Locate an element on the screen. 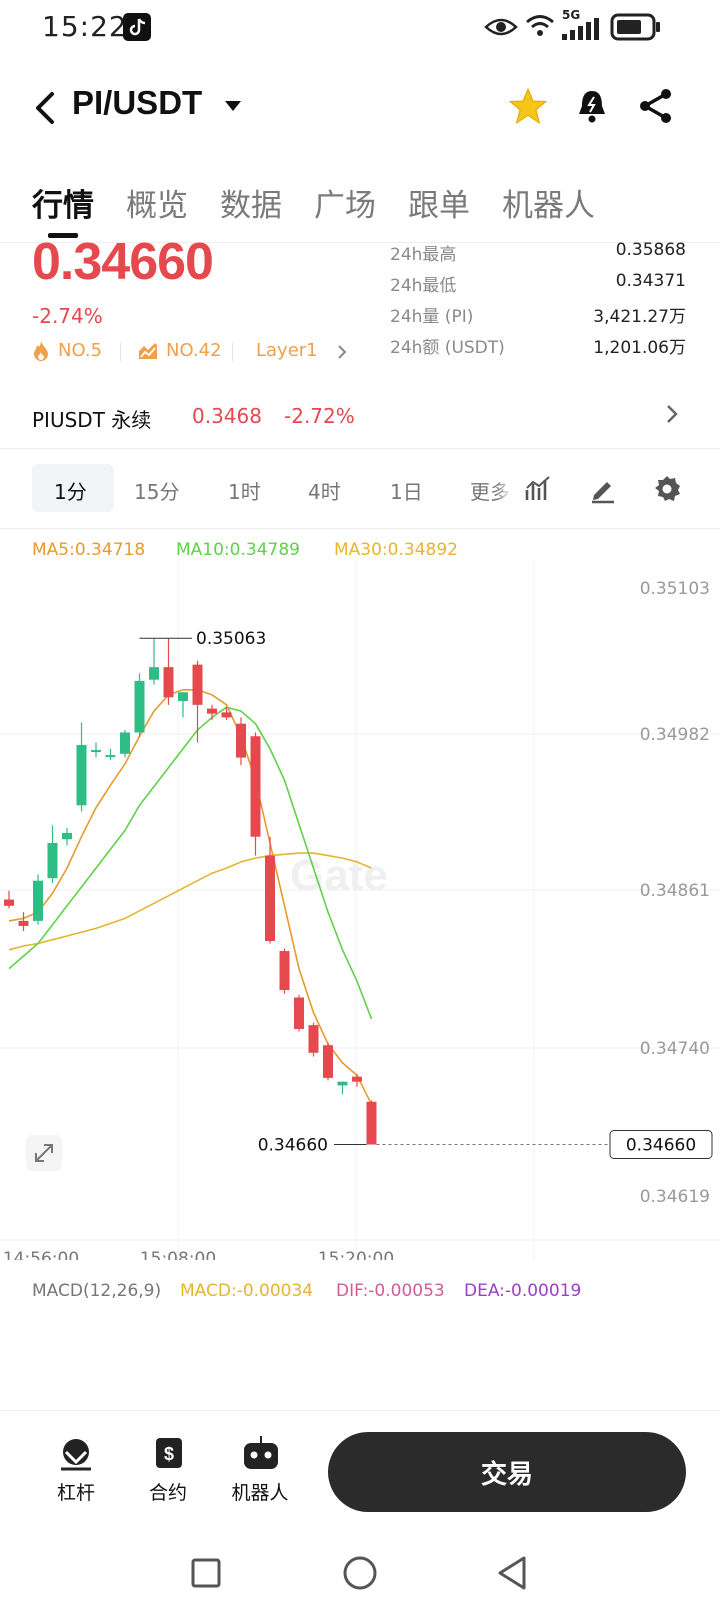 The image size is (720, 1612). last-price-tag-text: 0.34660 is located at coordinates (661, 1145).